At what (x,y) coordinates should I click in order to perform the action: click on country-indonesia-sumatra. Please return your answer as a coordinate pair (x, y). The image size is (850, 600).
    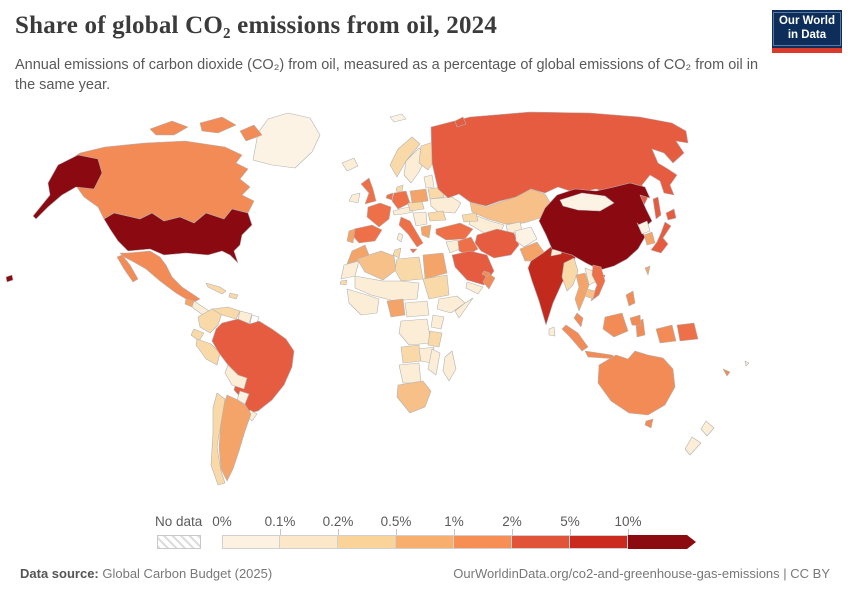
    Looking at the image, I should click on (575, 338).